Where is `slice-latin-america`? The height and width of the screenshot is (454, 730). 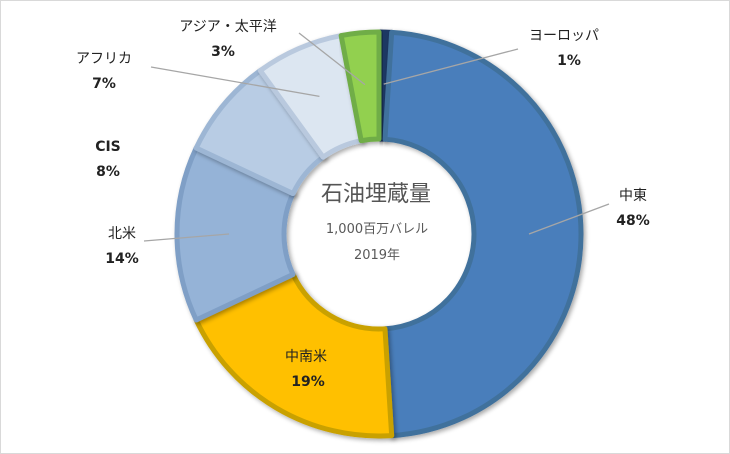 slice-latin-america is located at coordinates (294, 355).